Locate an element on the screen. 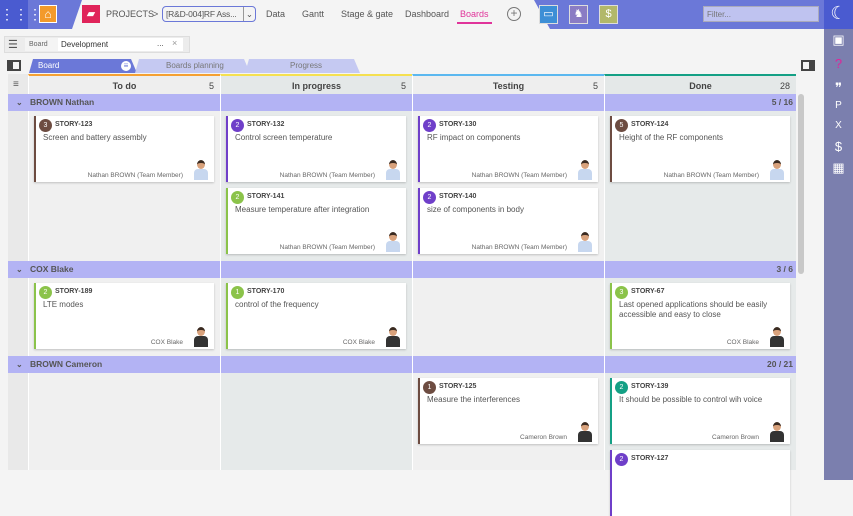 The width and height of the screenshot is (853, 516). swimlane-header: ⌄ BROWN Nathan 5 / 16 is located at coordinates (402, 102).